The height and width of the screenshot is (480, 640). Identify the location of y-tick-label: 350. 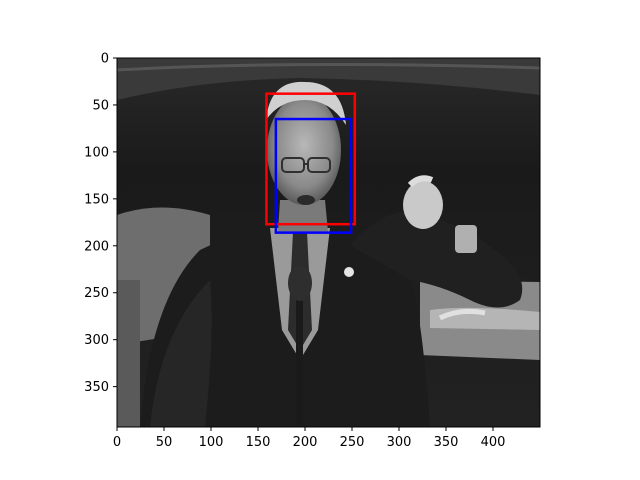
(96, 387).